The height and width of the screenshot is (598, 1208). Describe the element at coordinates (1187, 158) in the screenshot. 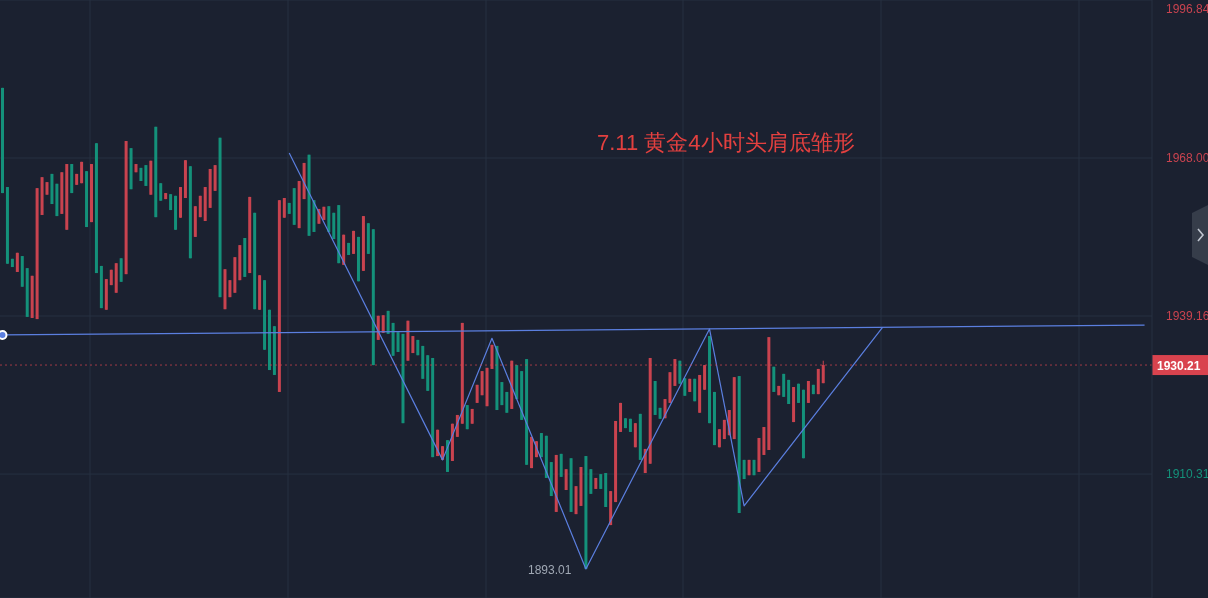

I see `y-tick-label: 1968.00` at that location.